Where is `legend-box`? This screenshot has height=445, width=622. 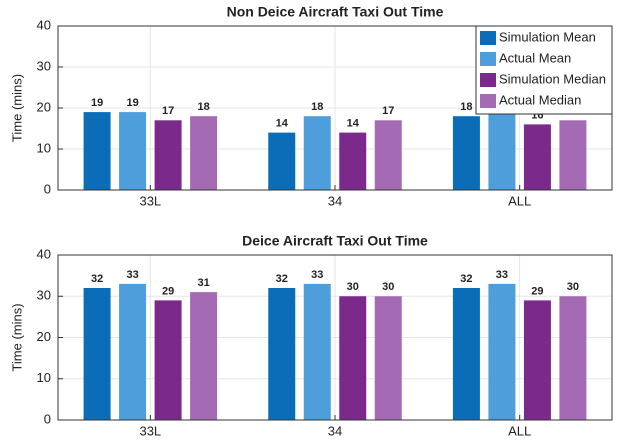
legend-box is located at coordinates (544, 70).